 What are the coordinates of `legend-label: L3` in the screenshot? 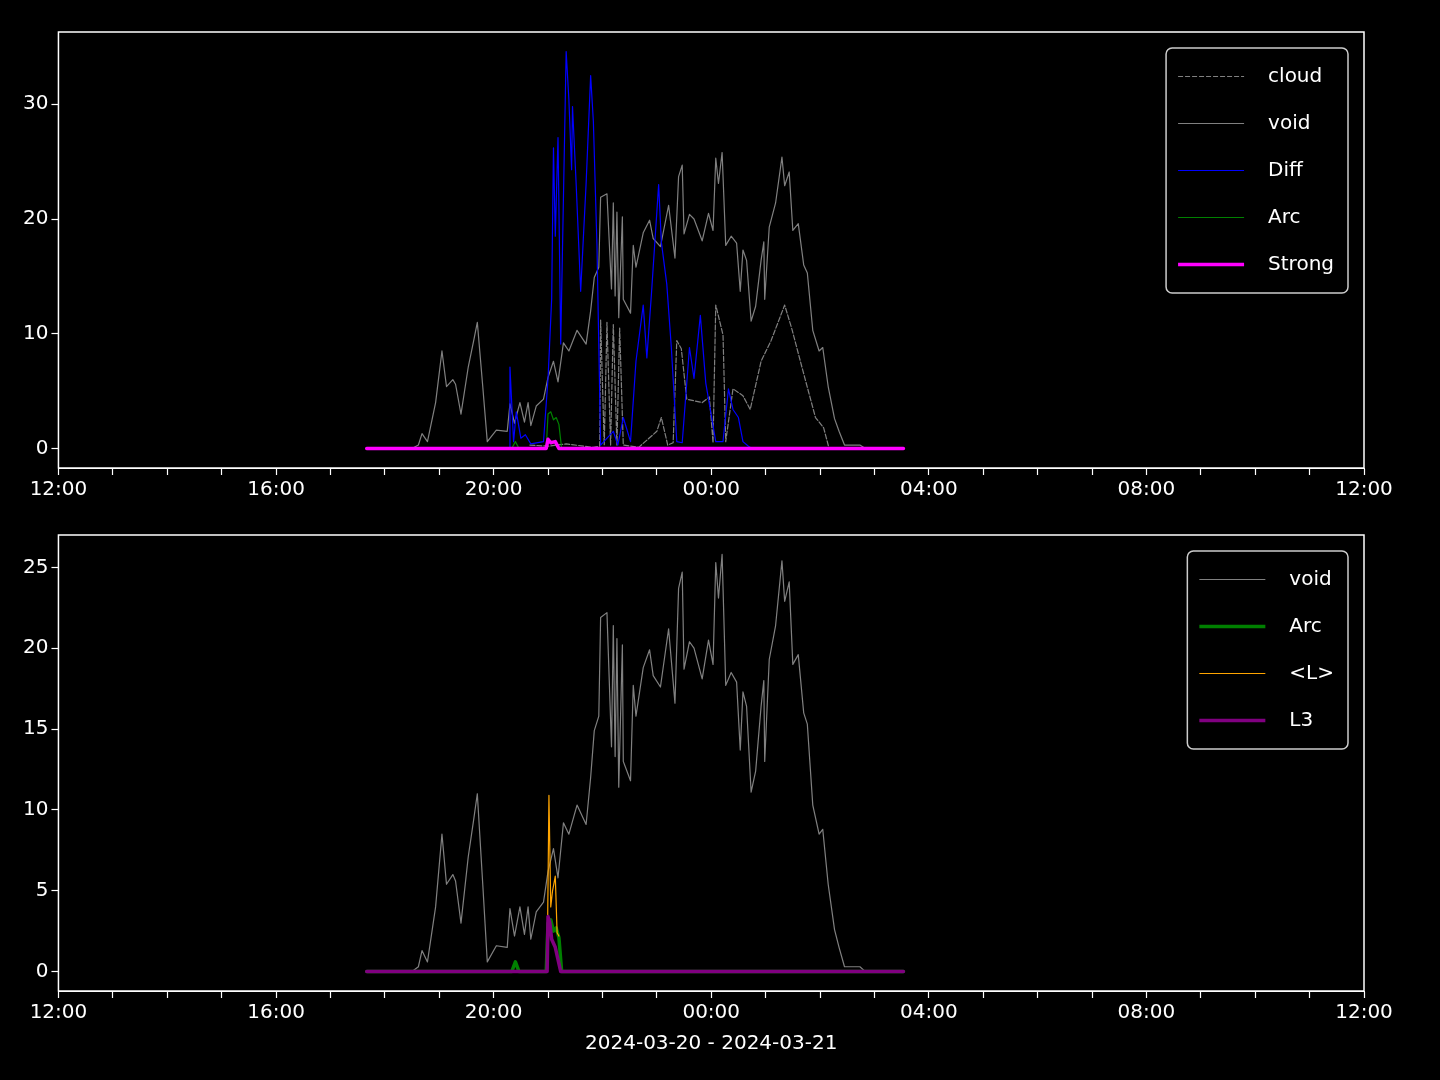 It's located at (1301, 718).